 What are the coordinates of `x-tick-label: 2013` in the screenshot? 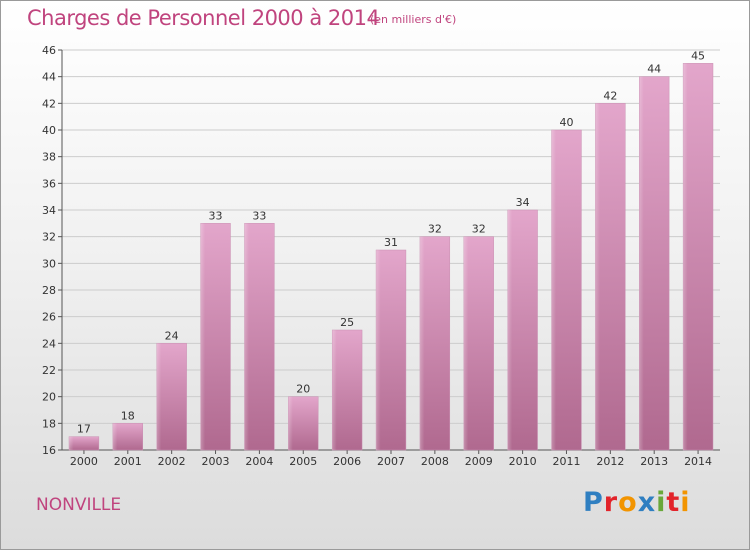 It's located at (654, 461).